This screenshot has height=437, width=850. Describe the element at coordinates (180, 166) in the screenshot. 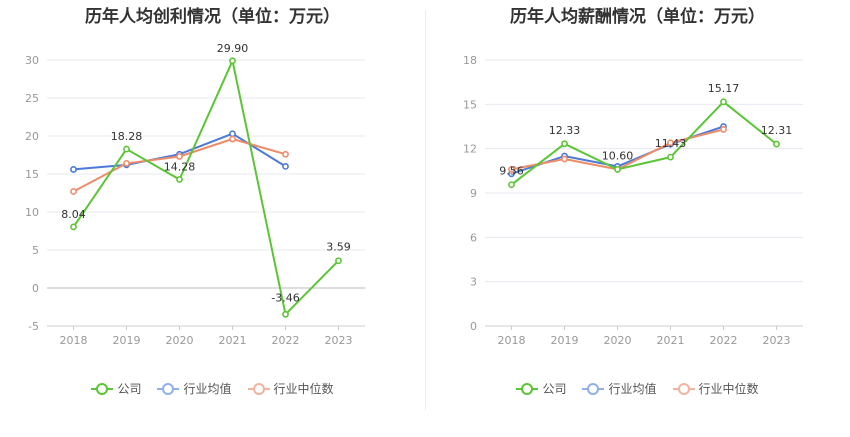

I see `data-label: 14.28` at that location.